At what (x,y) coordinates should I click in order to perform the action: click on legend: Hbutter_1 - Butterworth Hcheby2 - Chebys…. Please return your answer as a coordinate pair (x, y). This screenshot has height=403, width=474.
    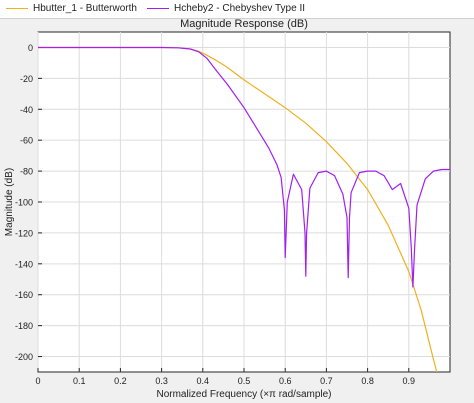
    Looking at the image, I should click on (237, 9).